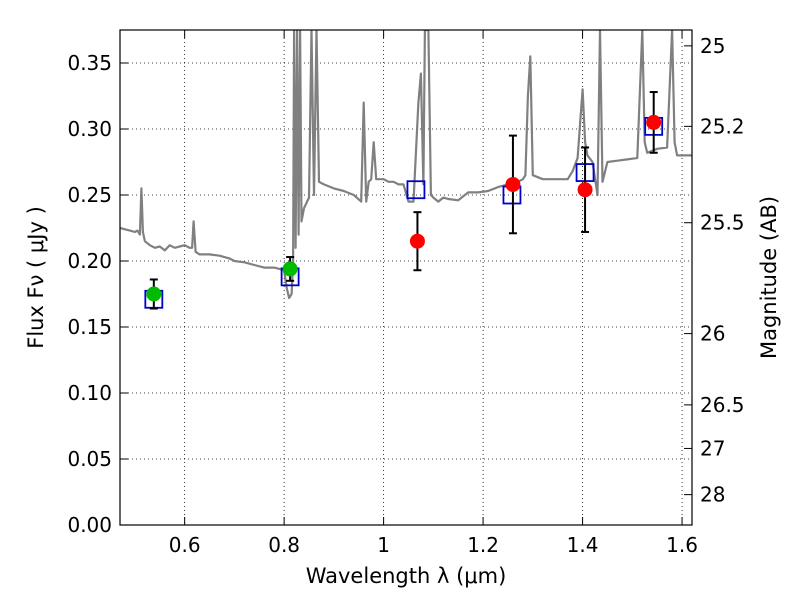  What do you see at coordinates (712, 495) in the screenshot?
I see `right-tick-label: 28` at bounding box center [712, 495].